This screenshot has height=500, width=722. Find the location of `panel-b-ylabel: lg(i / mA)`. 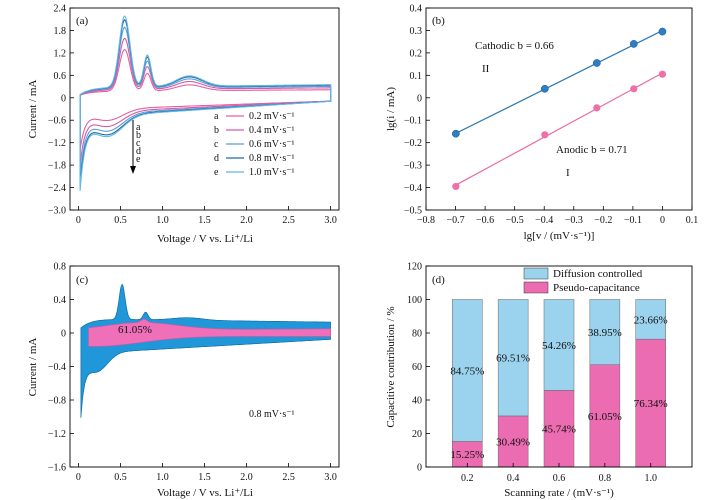

panel-b-ylabel: lg(i / mA) is located at coordinates (391, 109).